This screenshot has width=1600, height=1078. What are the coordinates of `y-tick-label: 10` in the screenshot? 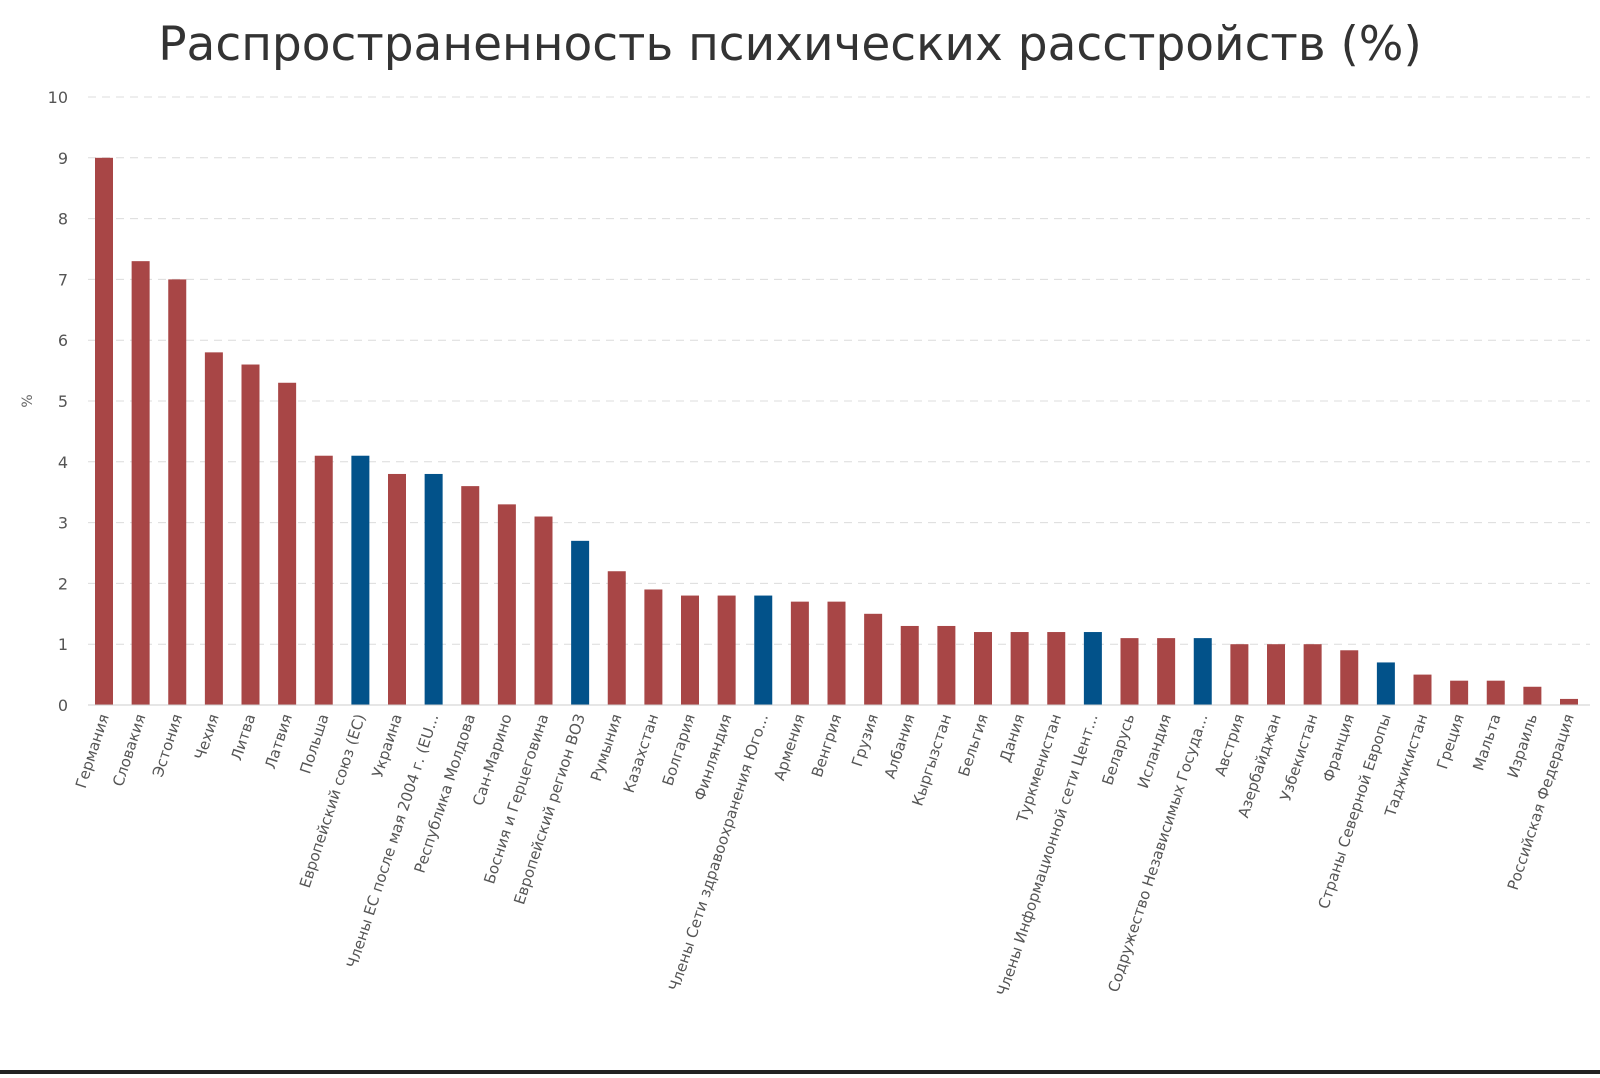 It's located at (58, 97).